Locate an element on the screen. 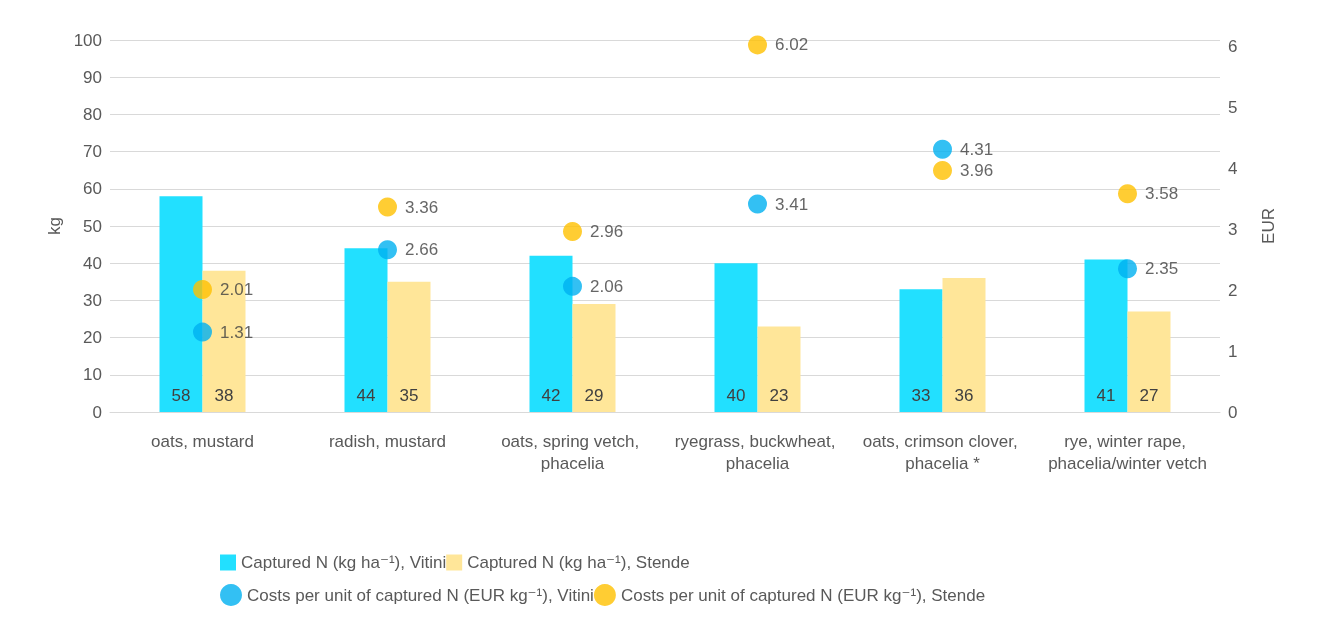  y2-tick-label: 3 is located at coordinates (1233, 229).